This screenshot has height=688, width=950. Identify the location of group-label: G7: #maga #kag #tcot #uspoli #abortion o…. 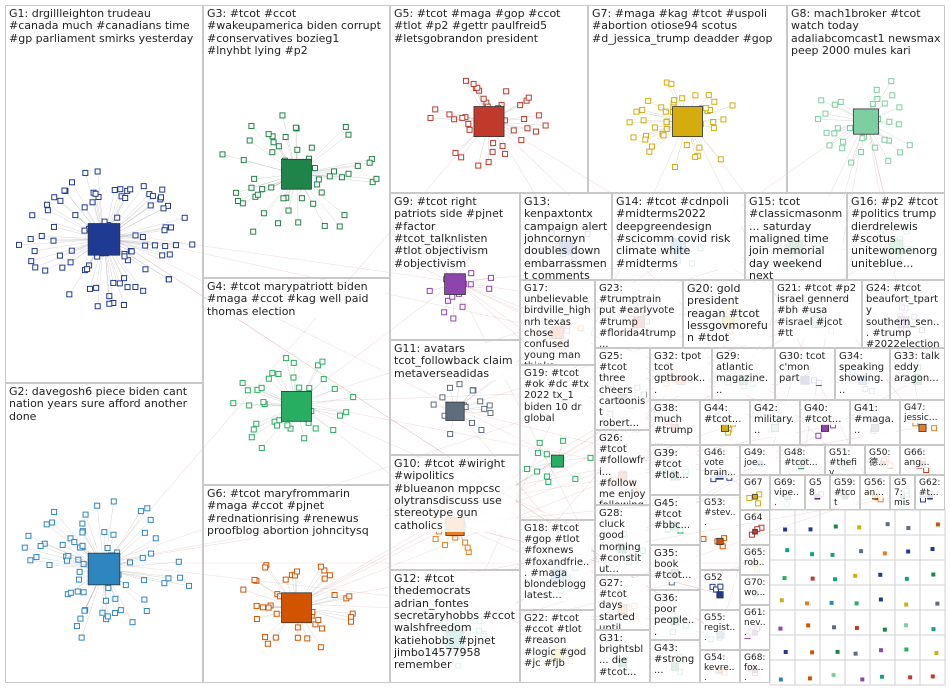
(687, 26).